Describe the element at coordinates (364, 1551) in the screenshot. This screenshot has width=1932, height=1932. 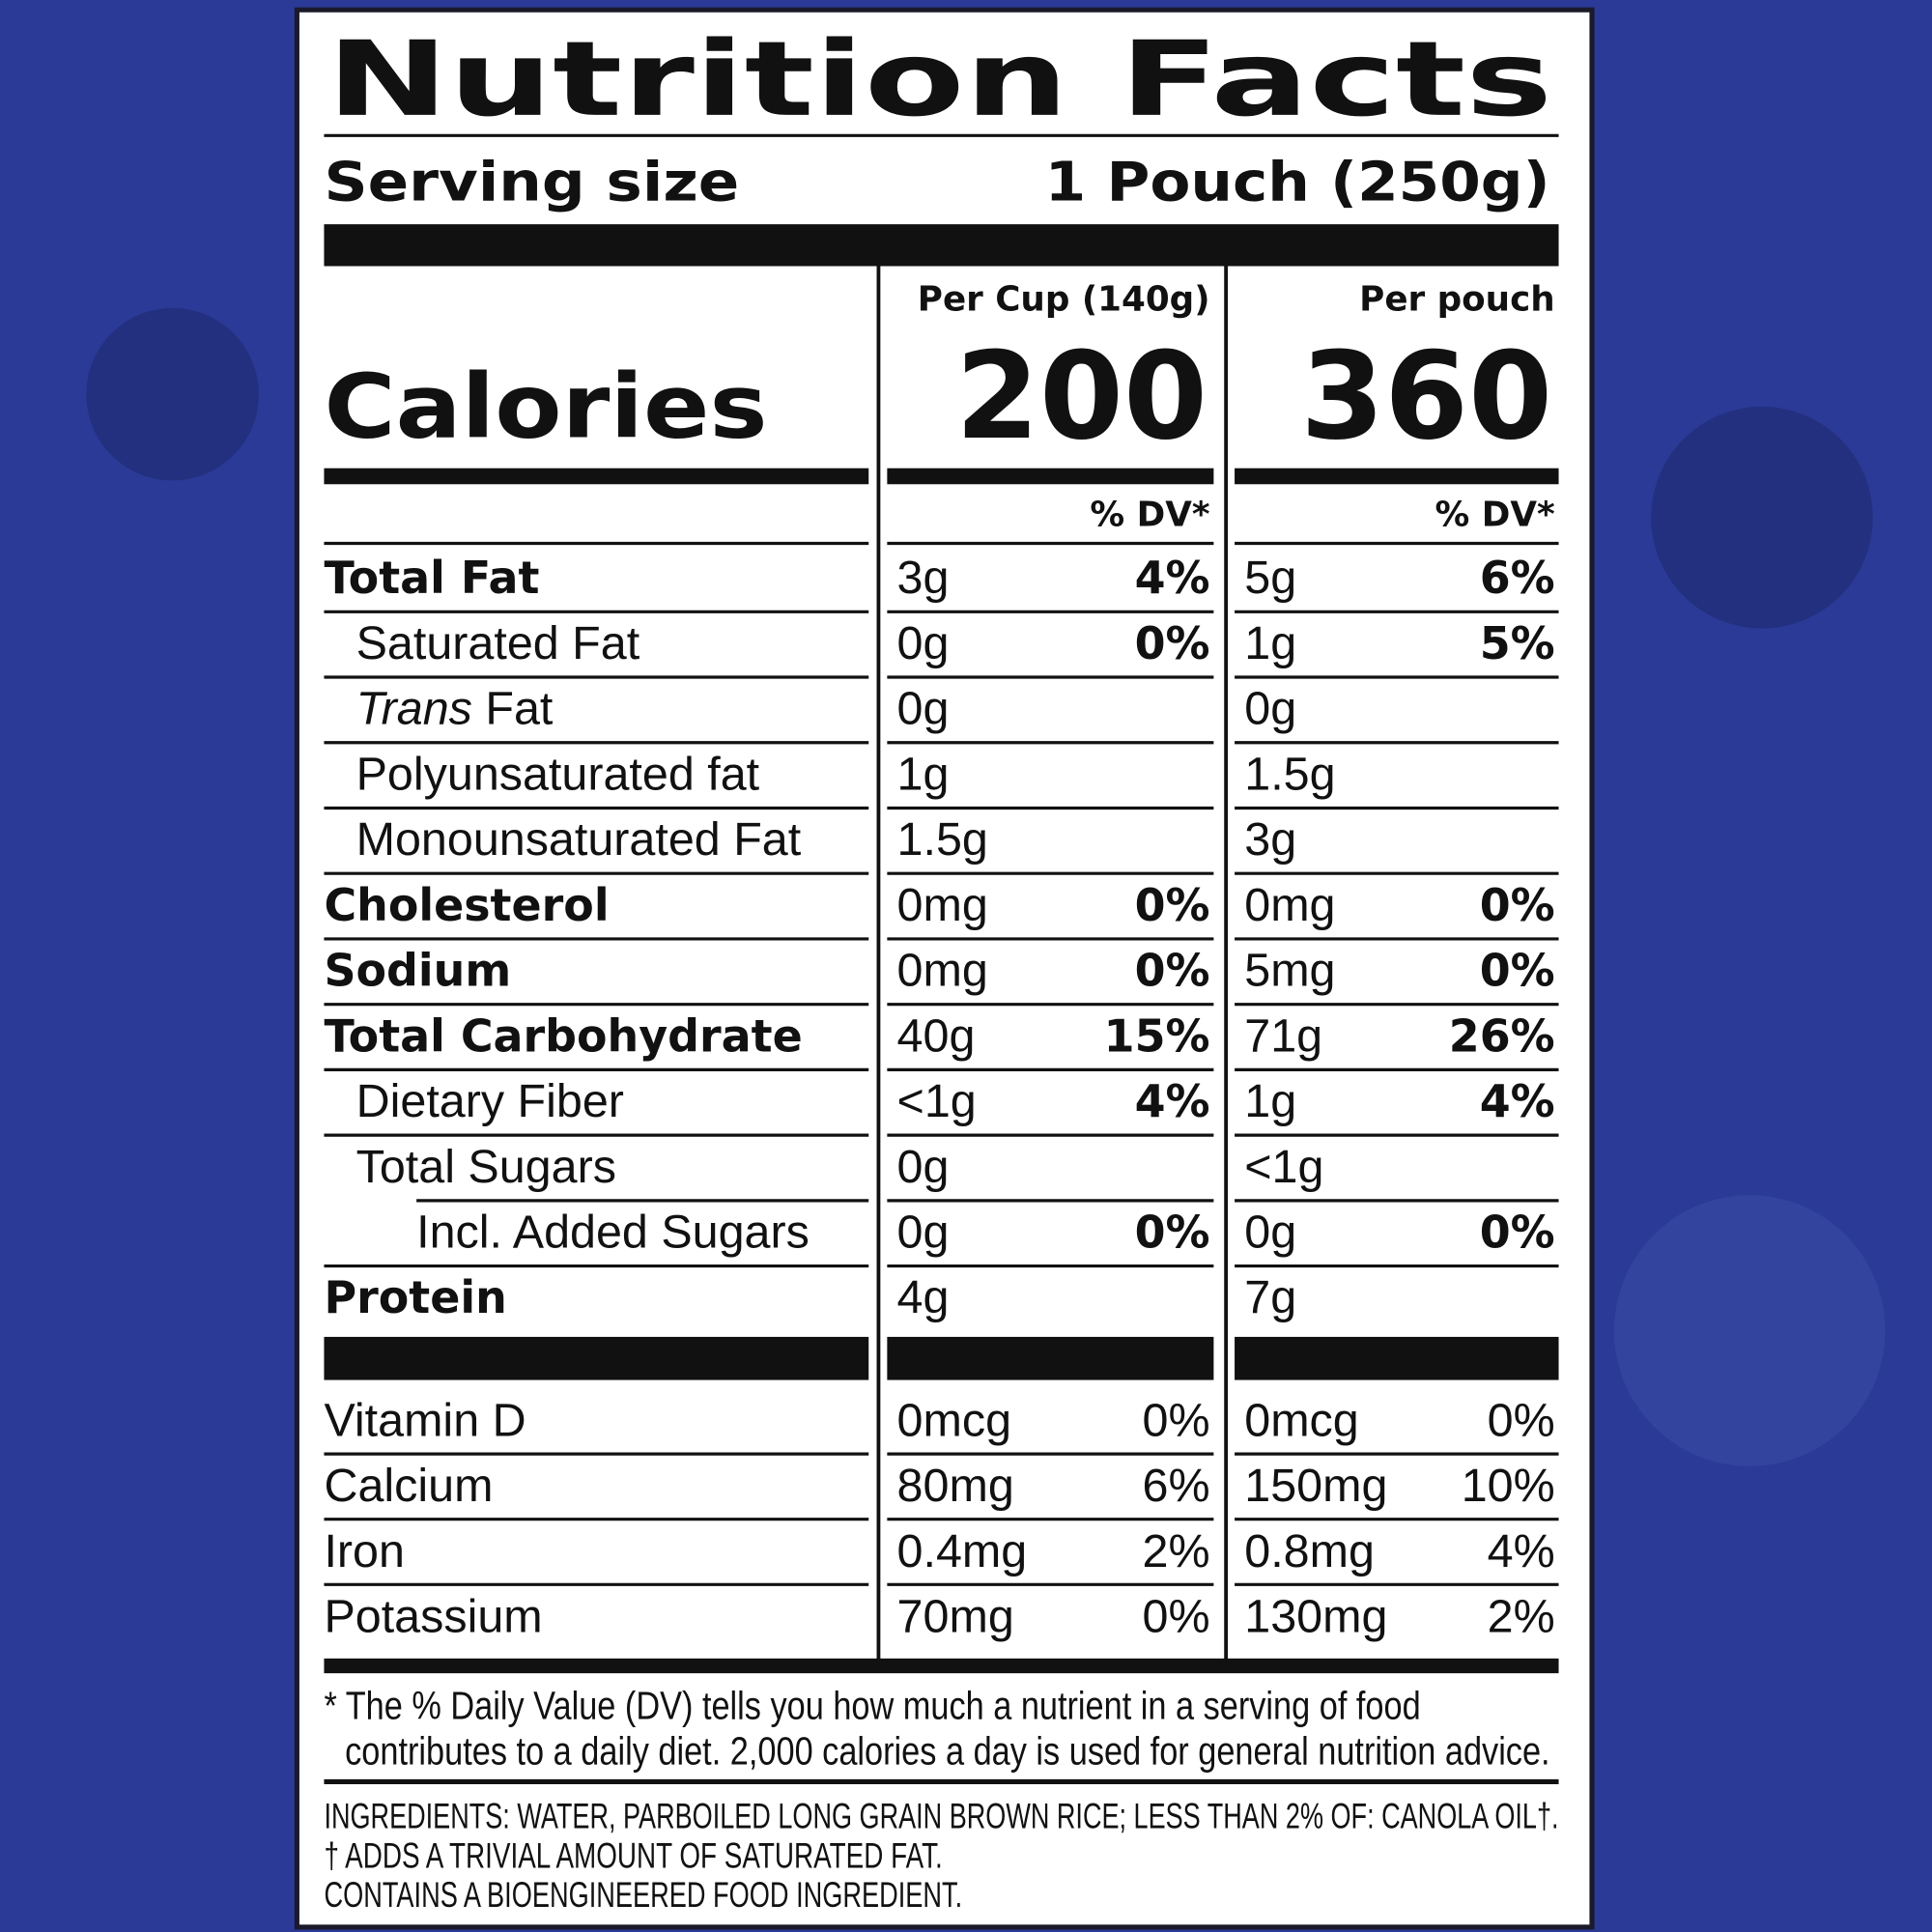
I see `nutrient-name: Iron` at that location.